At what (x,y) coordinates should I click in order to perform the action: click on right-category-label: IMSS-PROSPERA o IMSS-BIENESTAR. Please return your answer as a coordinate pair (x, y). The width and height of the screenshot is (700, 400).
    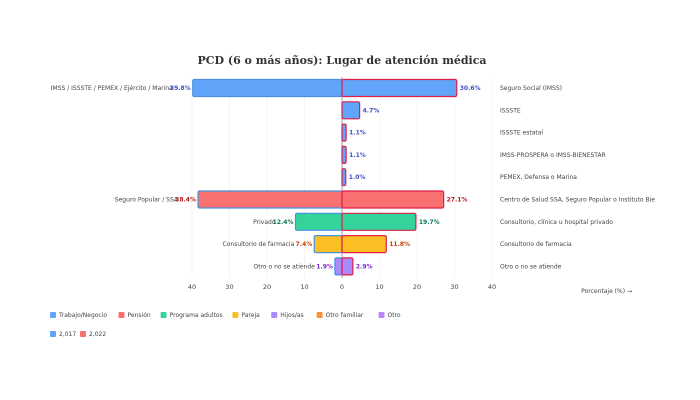
    Looking at the image, I should click on (553, 155).